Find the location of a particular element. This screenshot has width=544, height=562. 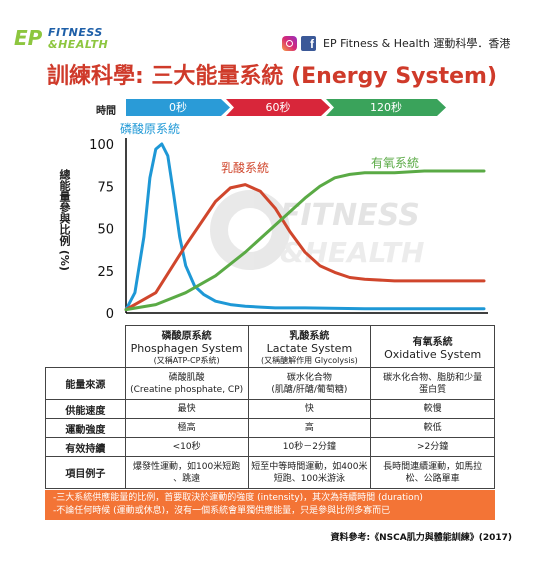

y-tick-label: 50 is located at coordinates (105, 230).